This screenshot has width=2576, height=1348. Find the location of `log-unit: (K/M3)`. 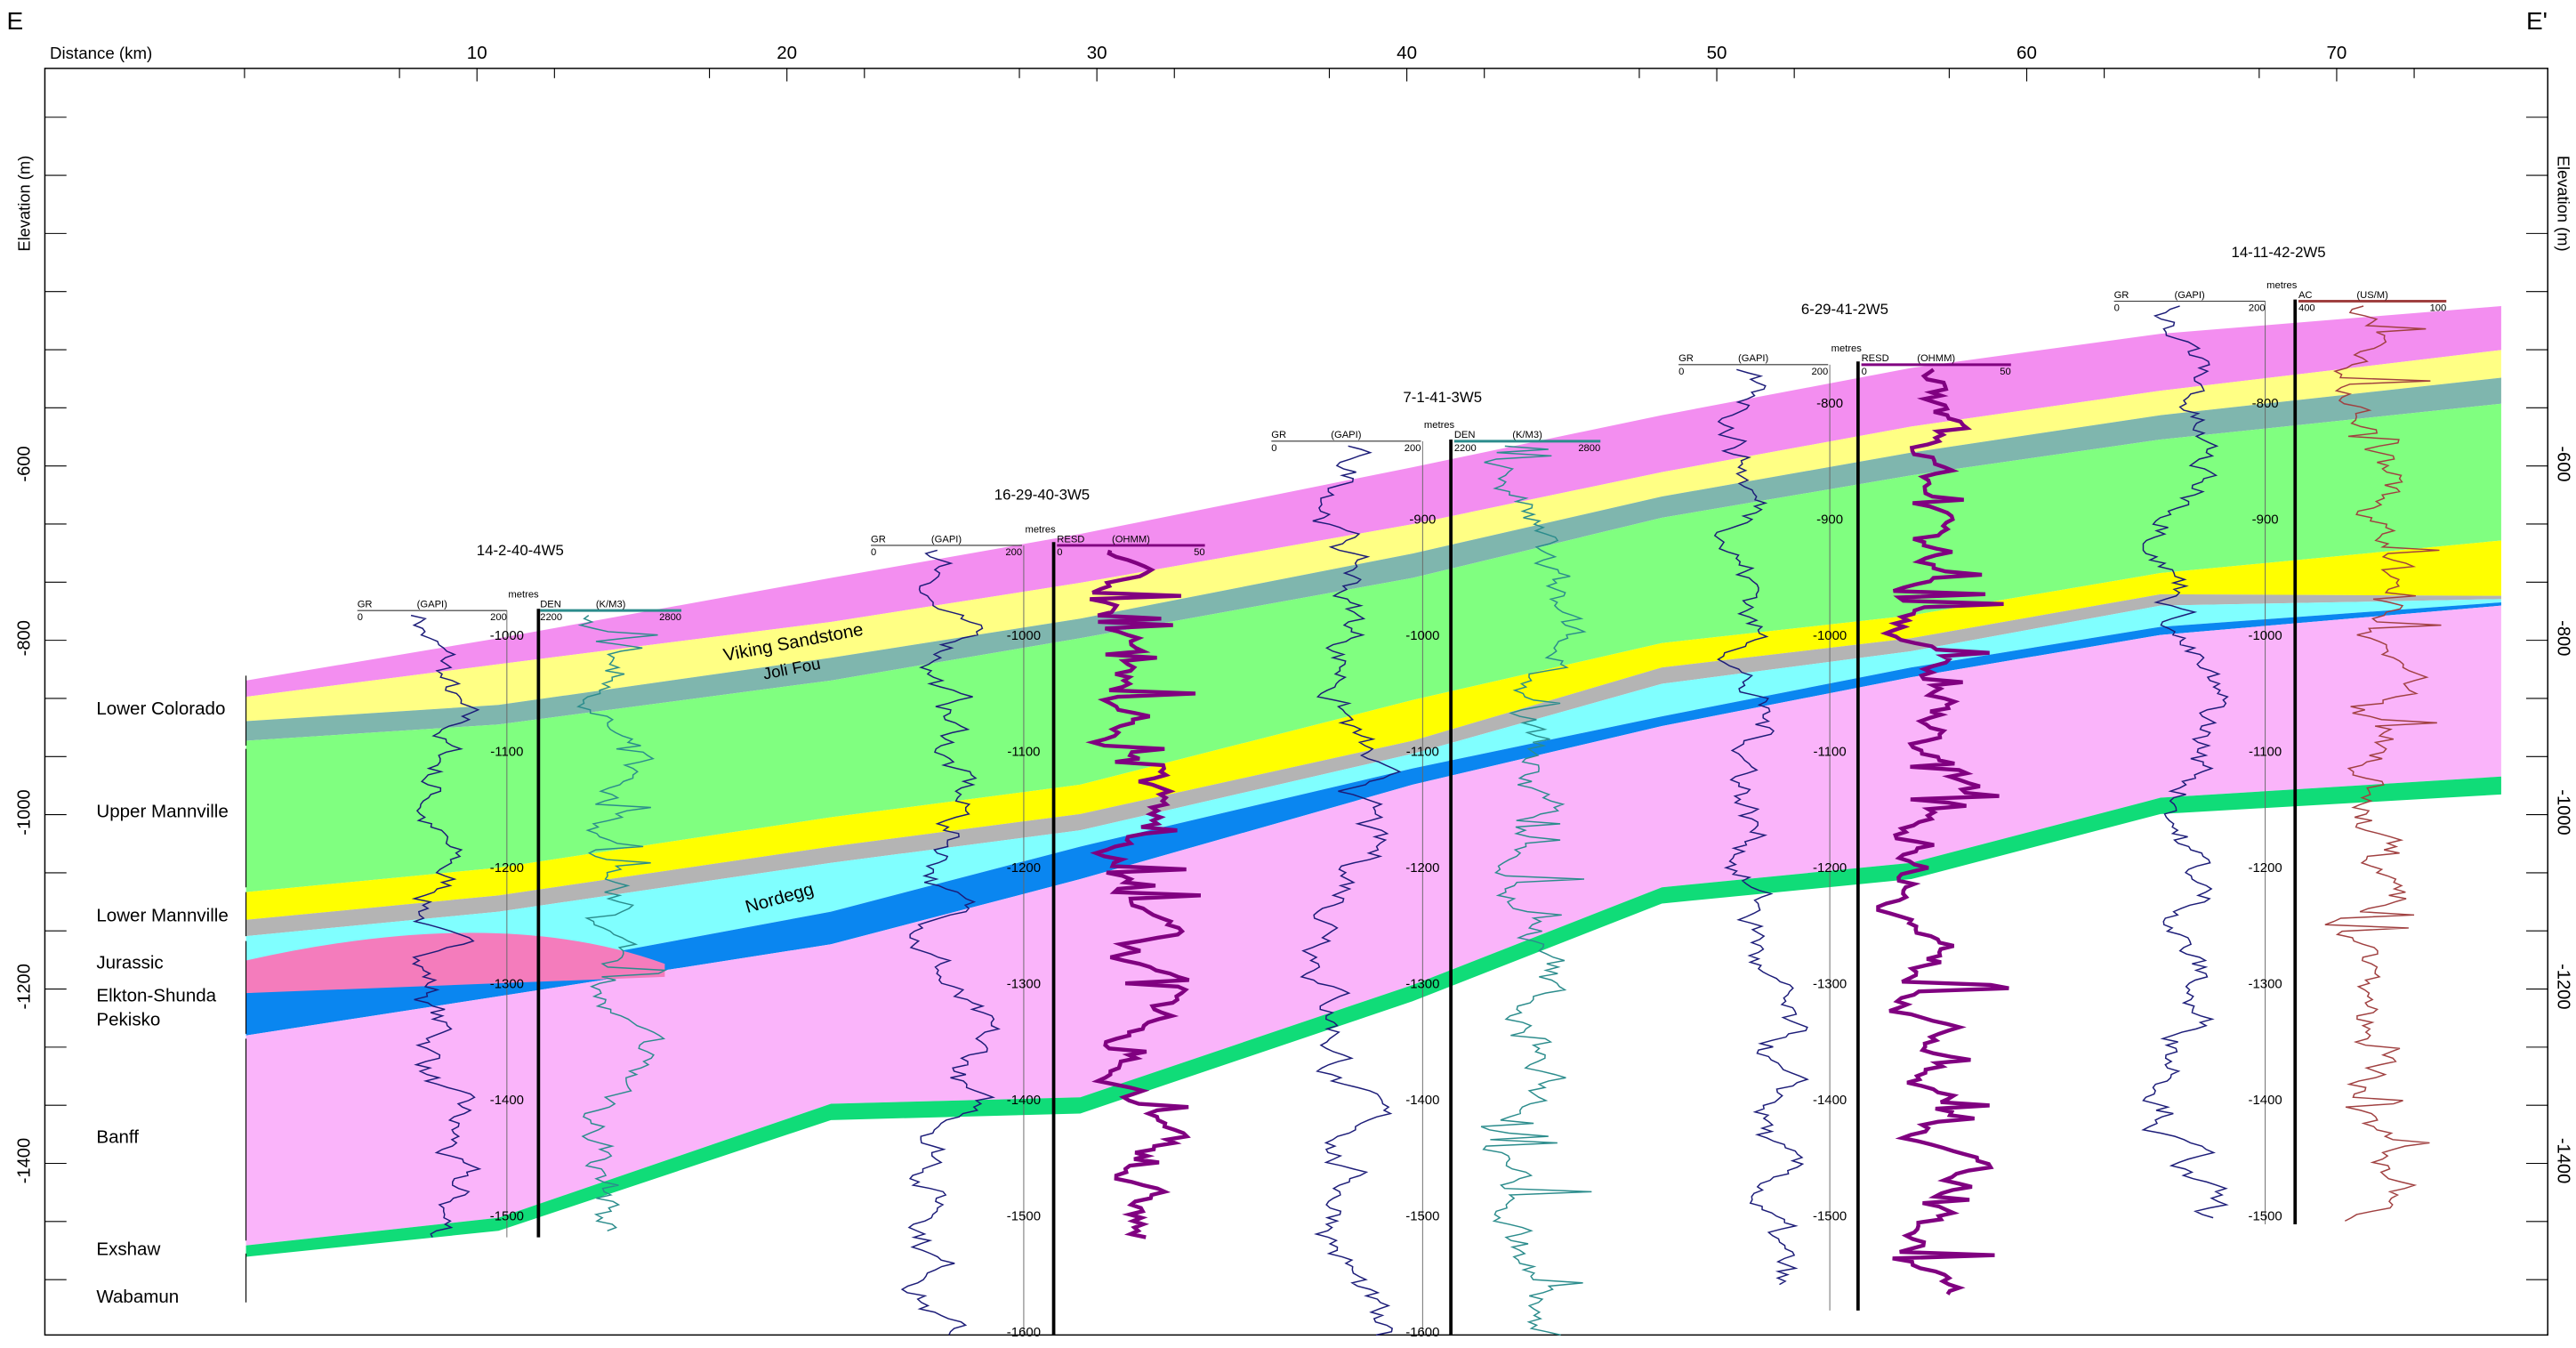

log-unit: (K/M3) is located at coordinates (611, 605).